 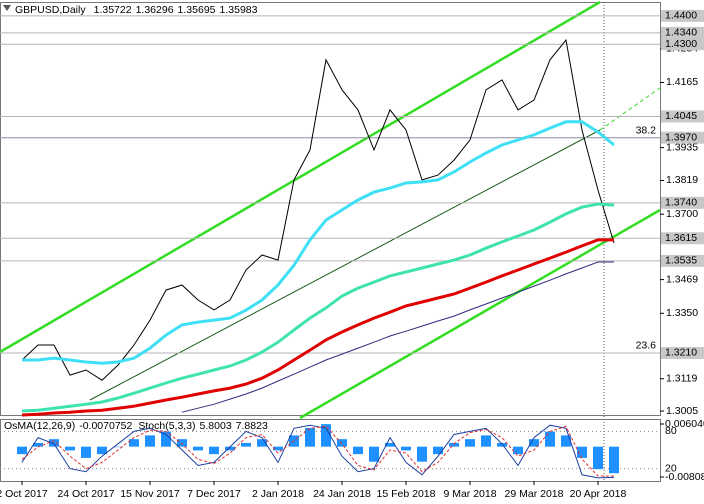 What do you see at coordinates (682, 147) in the screenshot?
I see `y-tick-label: 1.3935` at bounding box center [682, 147].